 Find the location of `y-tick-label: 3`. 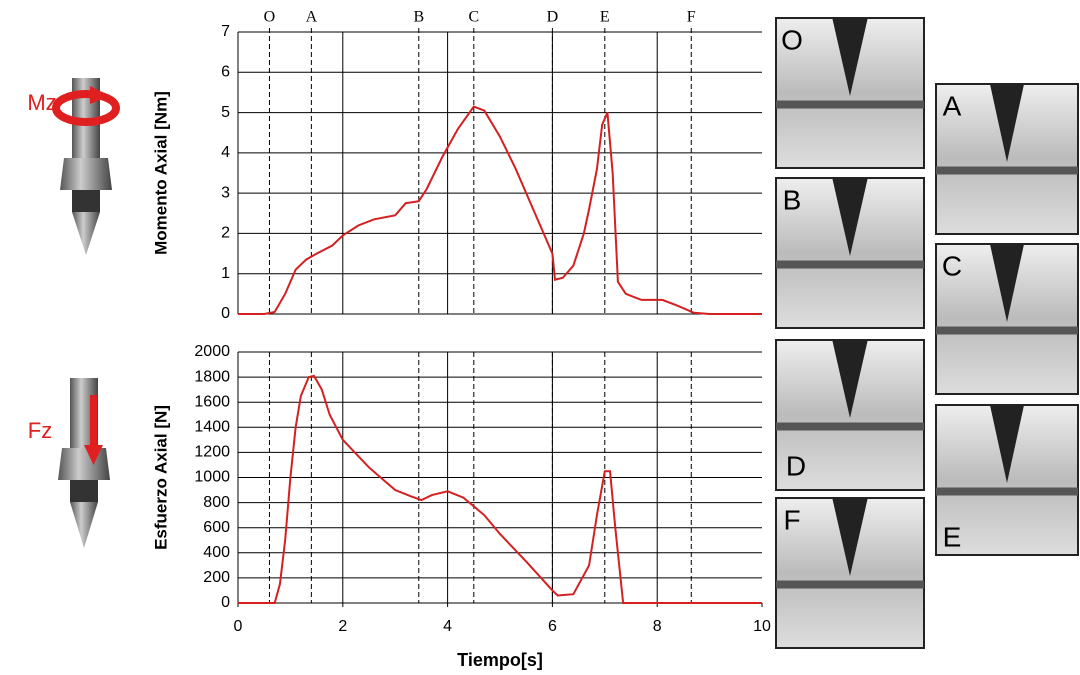

y-tick-label: 3 is located at coordinates (225, 192).